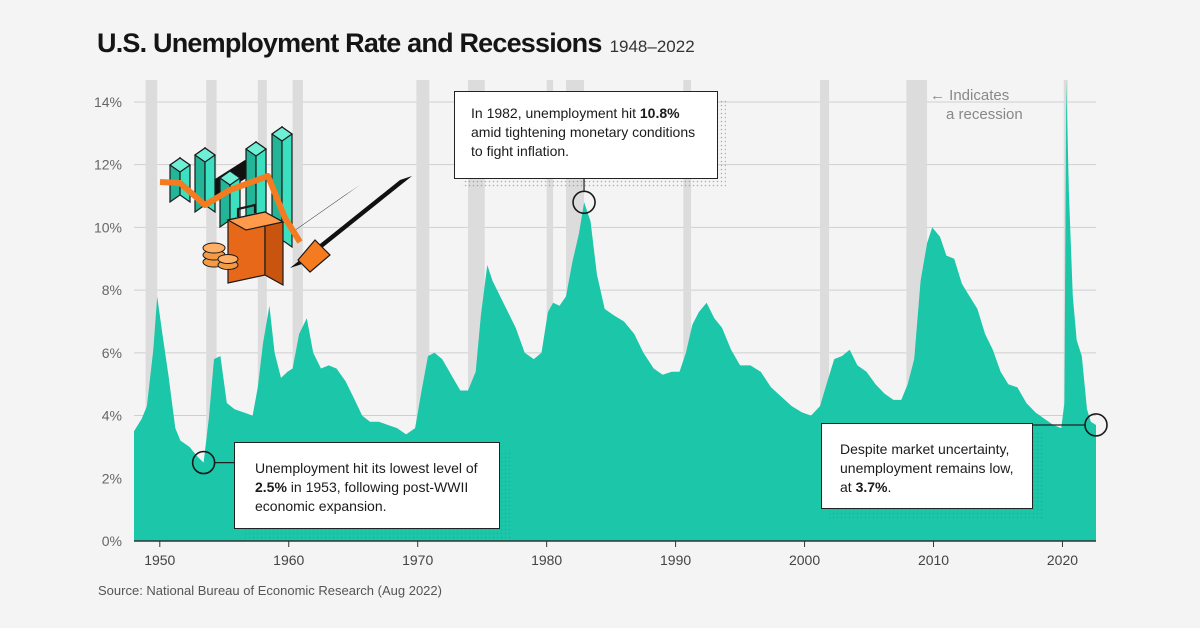 The image size is (1200, 628). I want to click on recession-legend-line1: Indicates, so click(979, 95).